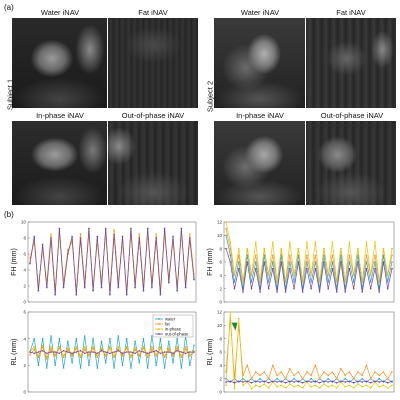  Describe the element at coordinates (104, 262) in the screenshot. I see `chart-s1-fh: 0 2 4 6 8 10 FH (mm)` at that location.